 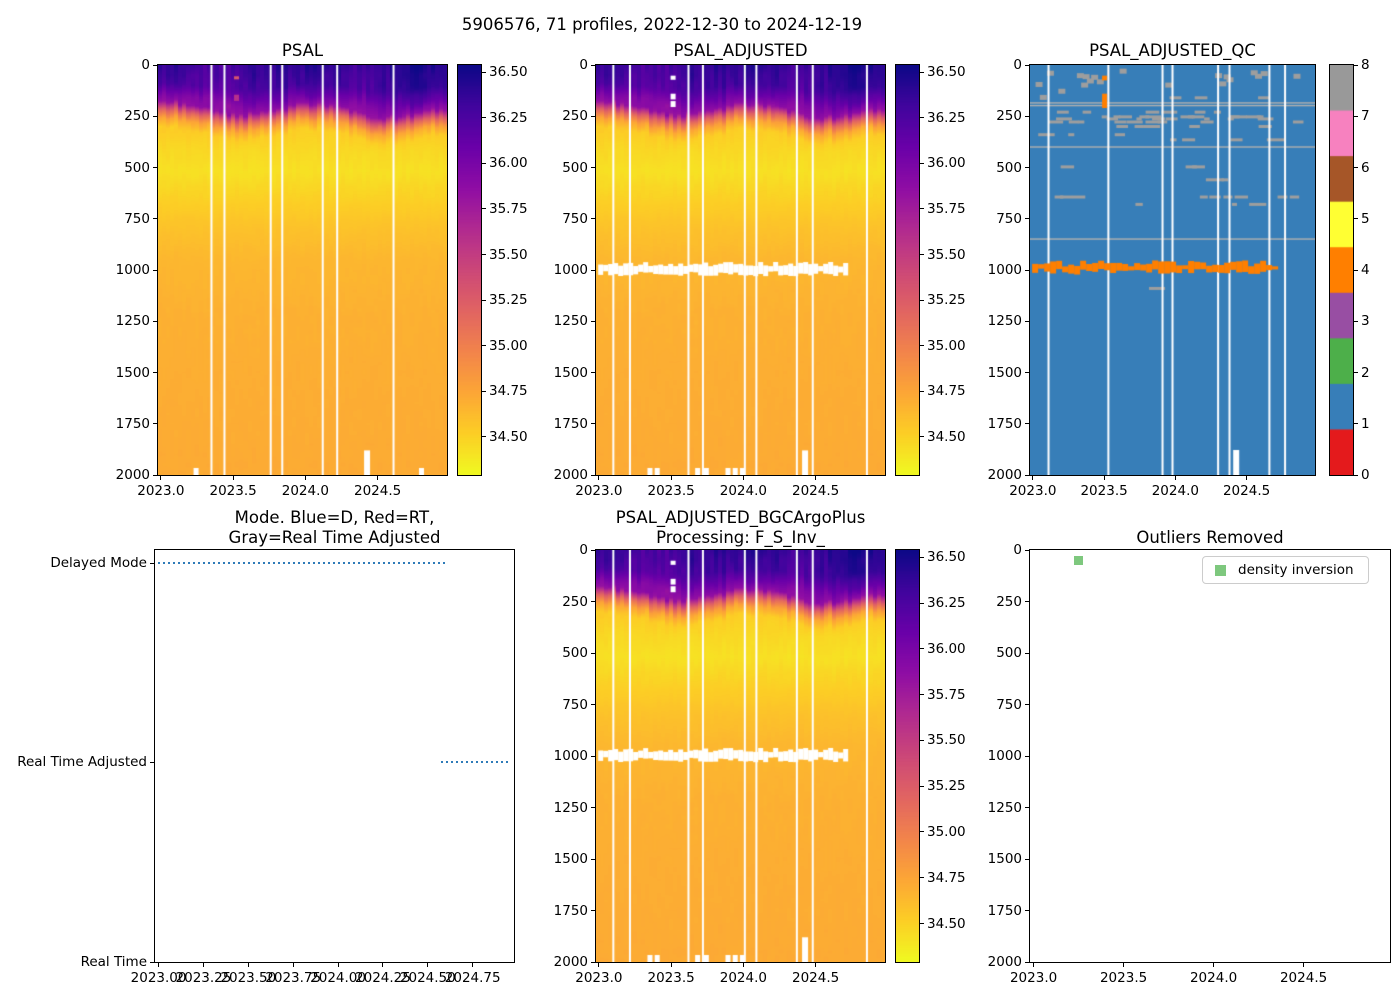 What do you see at coordinates (946, 117) in the screenshot?
I see `psal_adjusted-colorbar-tick-label: 36.25` at bounding box center [946, 117].